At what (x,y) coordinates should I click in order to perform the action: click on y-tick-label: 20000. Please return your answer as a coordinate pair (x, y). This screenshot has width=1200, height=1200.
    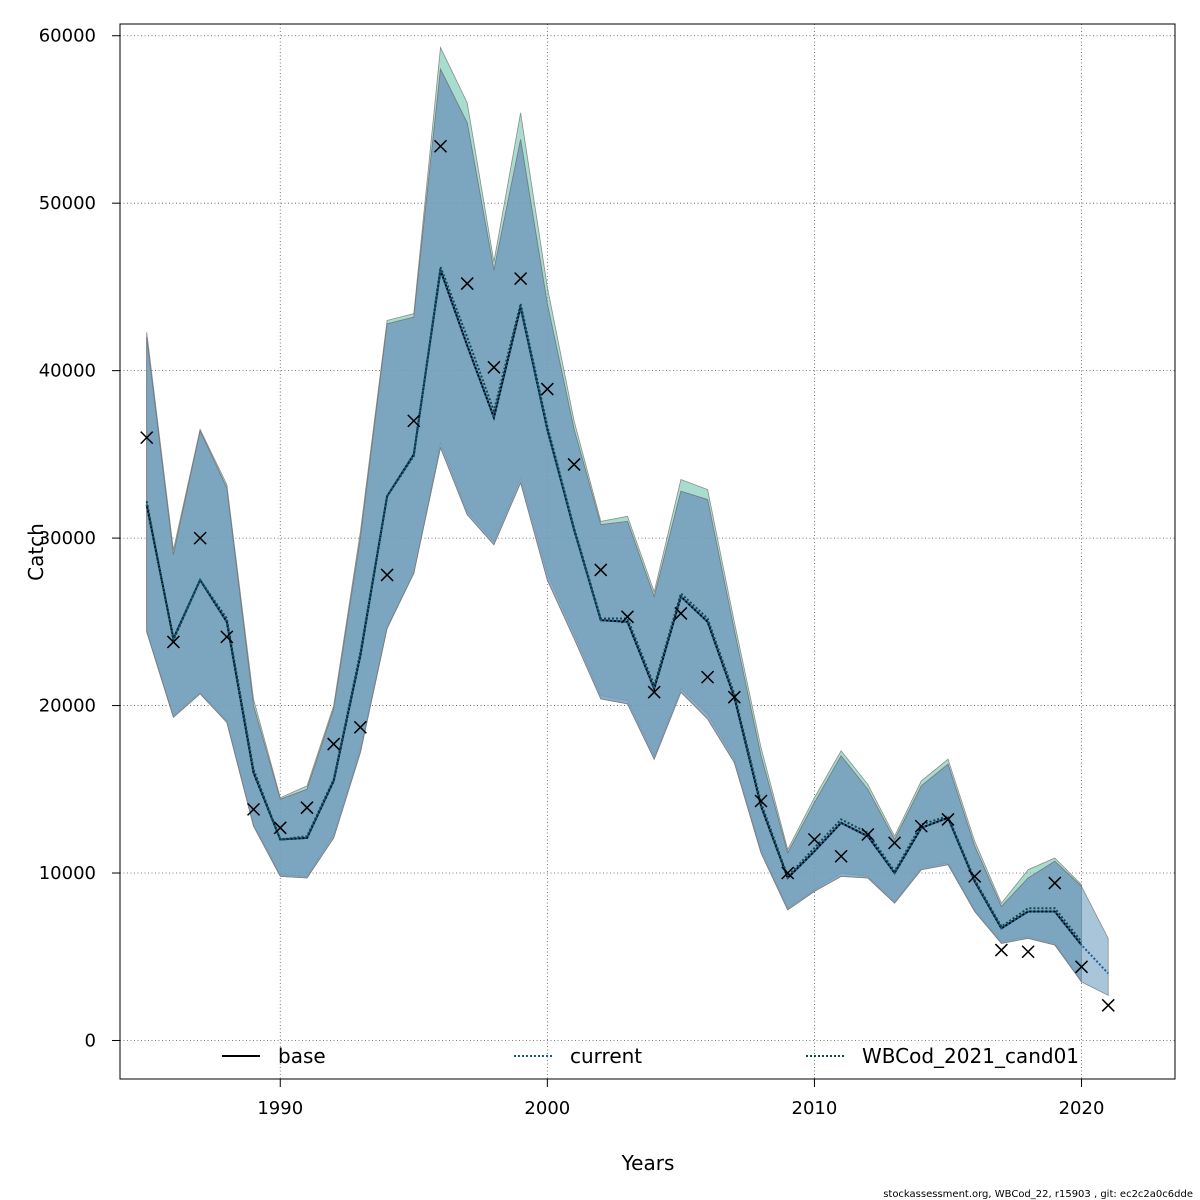
    Looking at the image, I should click on (67, 706).